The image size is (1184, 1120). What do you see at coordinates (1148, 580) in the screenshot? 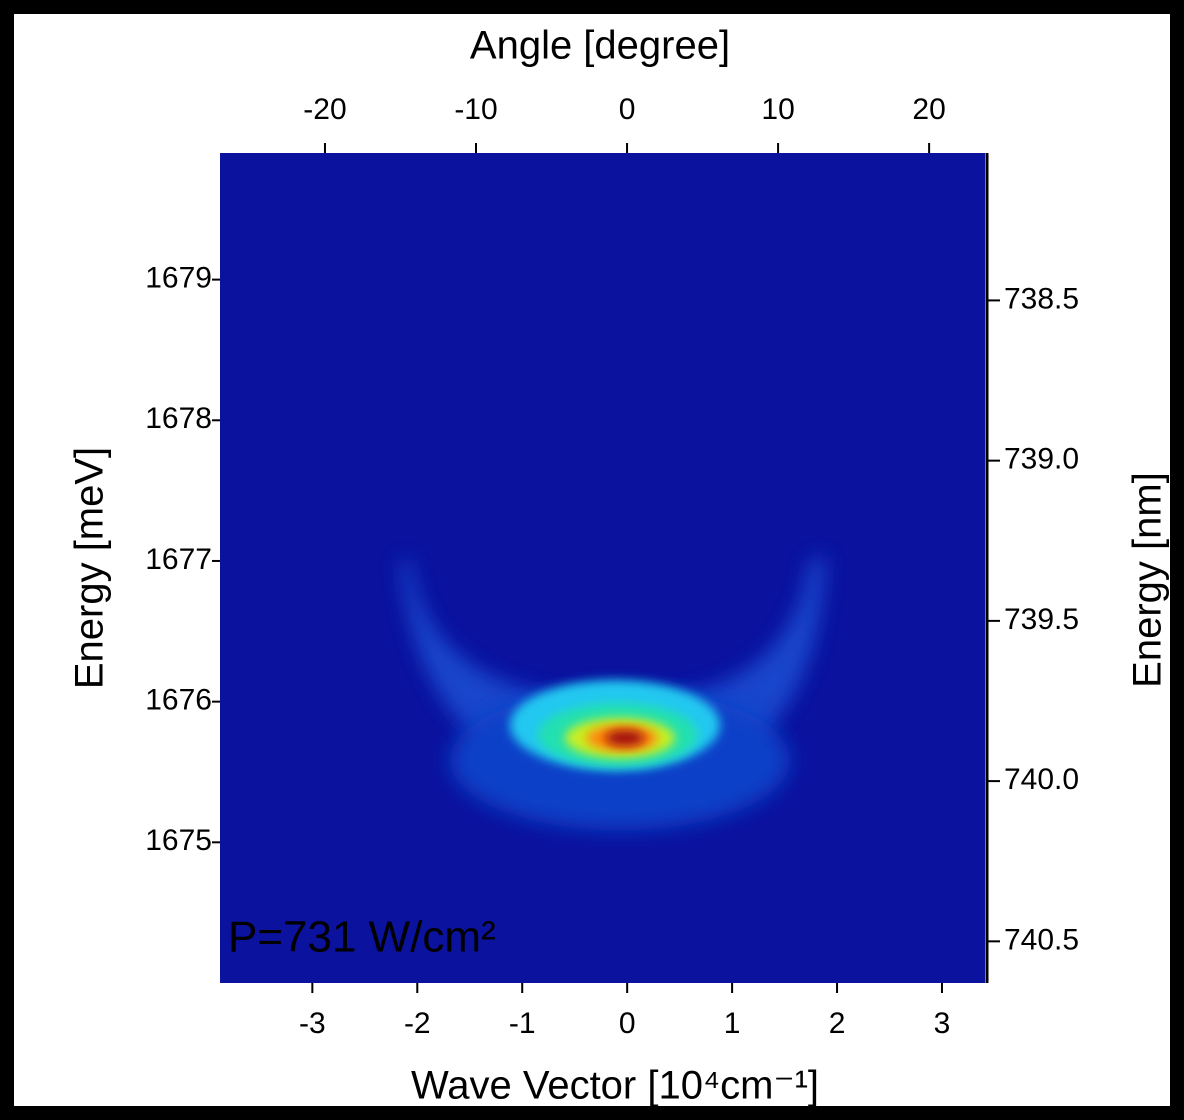
I see `y2-axis-title: Energy [nm]` at bounding box center [1148, 580].